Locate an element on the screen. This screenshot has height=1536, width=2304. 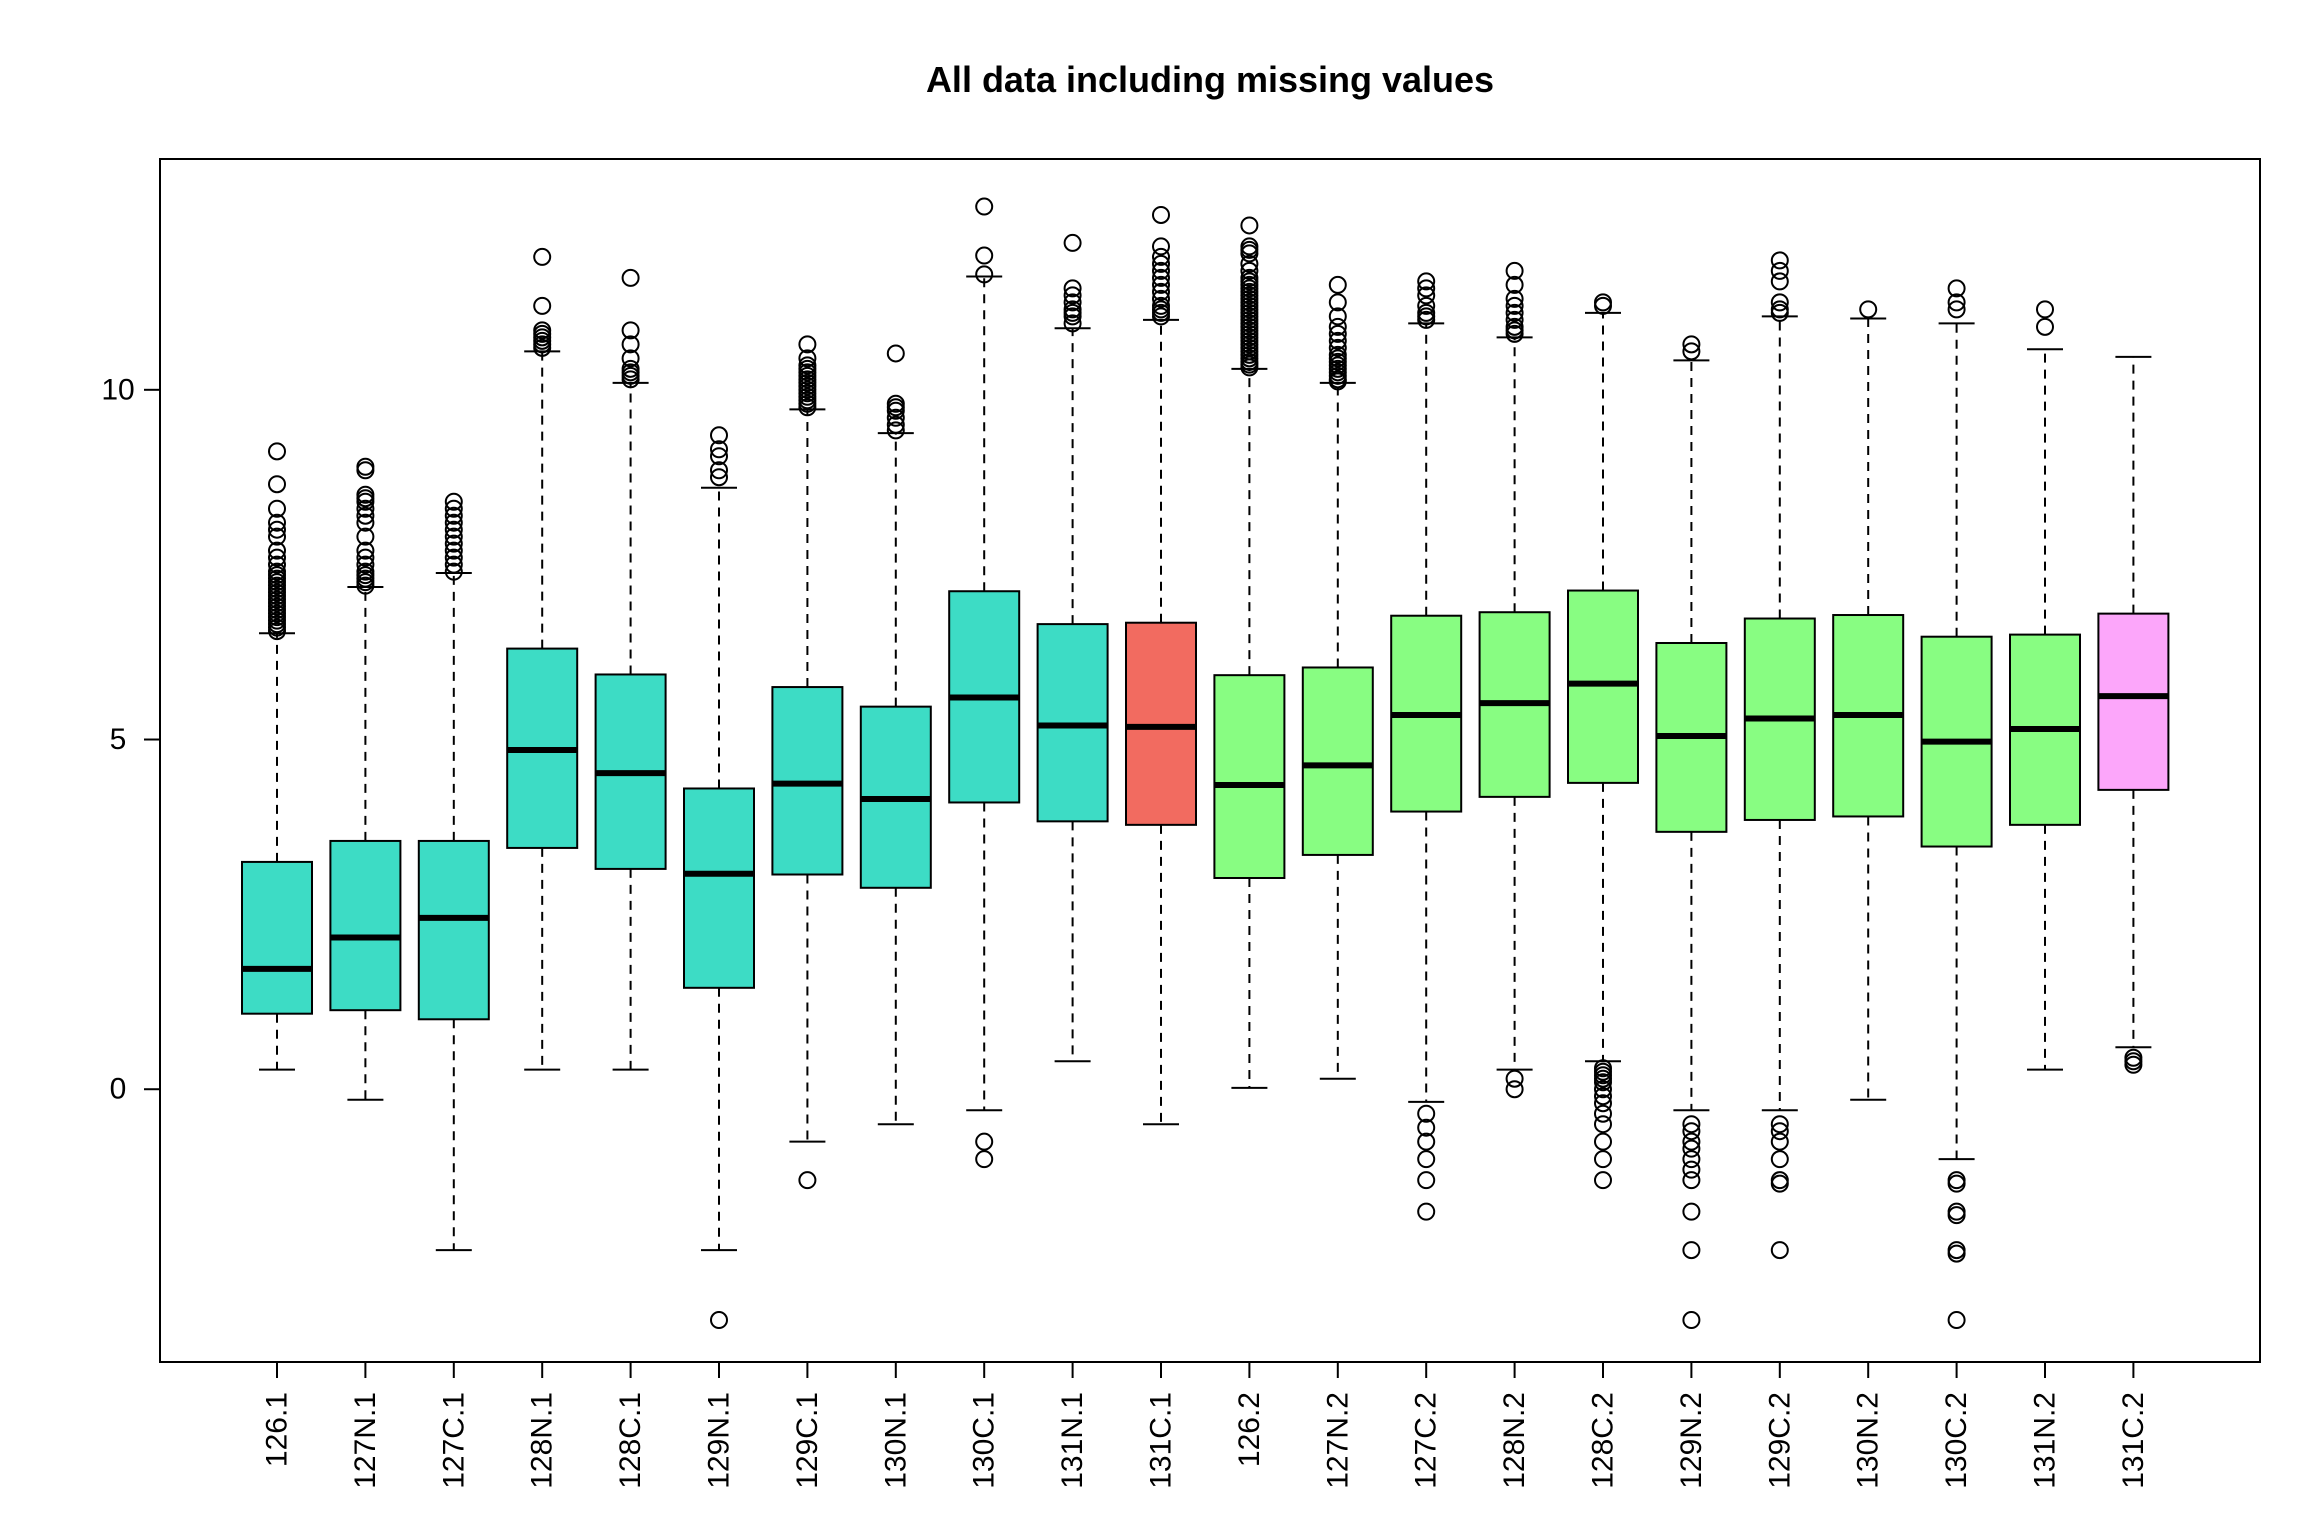
box-130N.2 is located at coordinates (1868, 700).